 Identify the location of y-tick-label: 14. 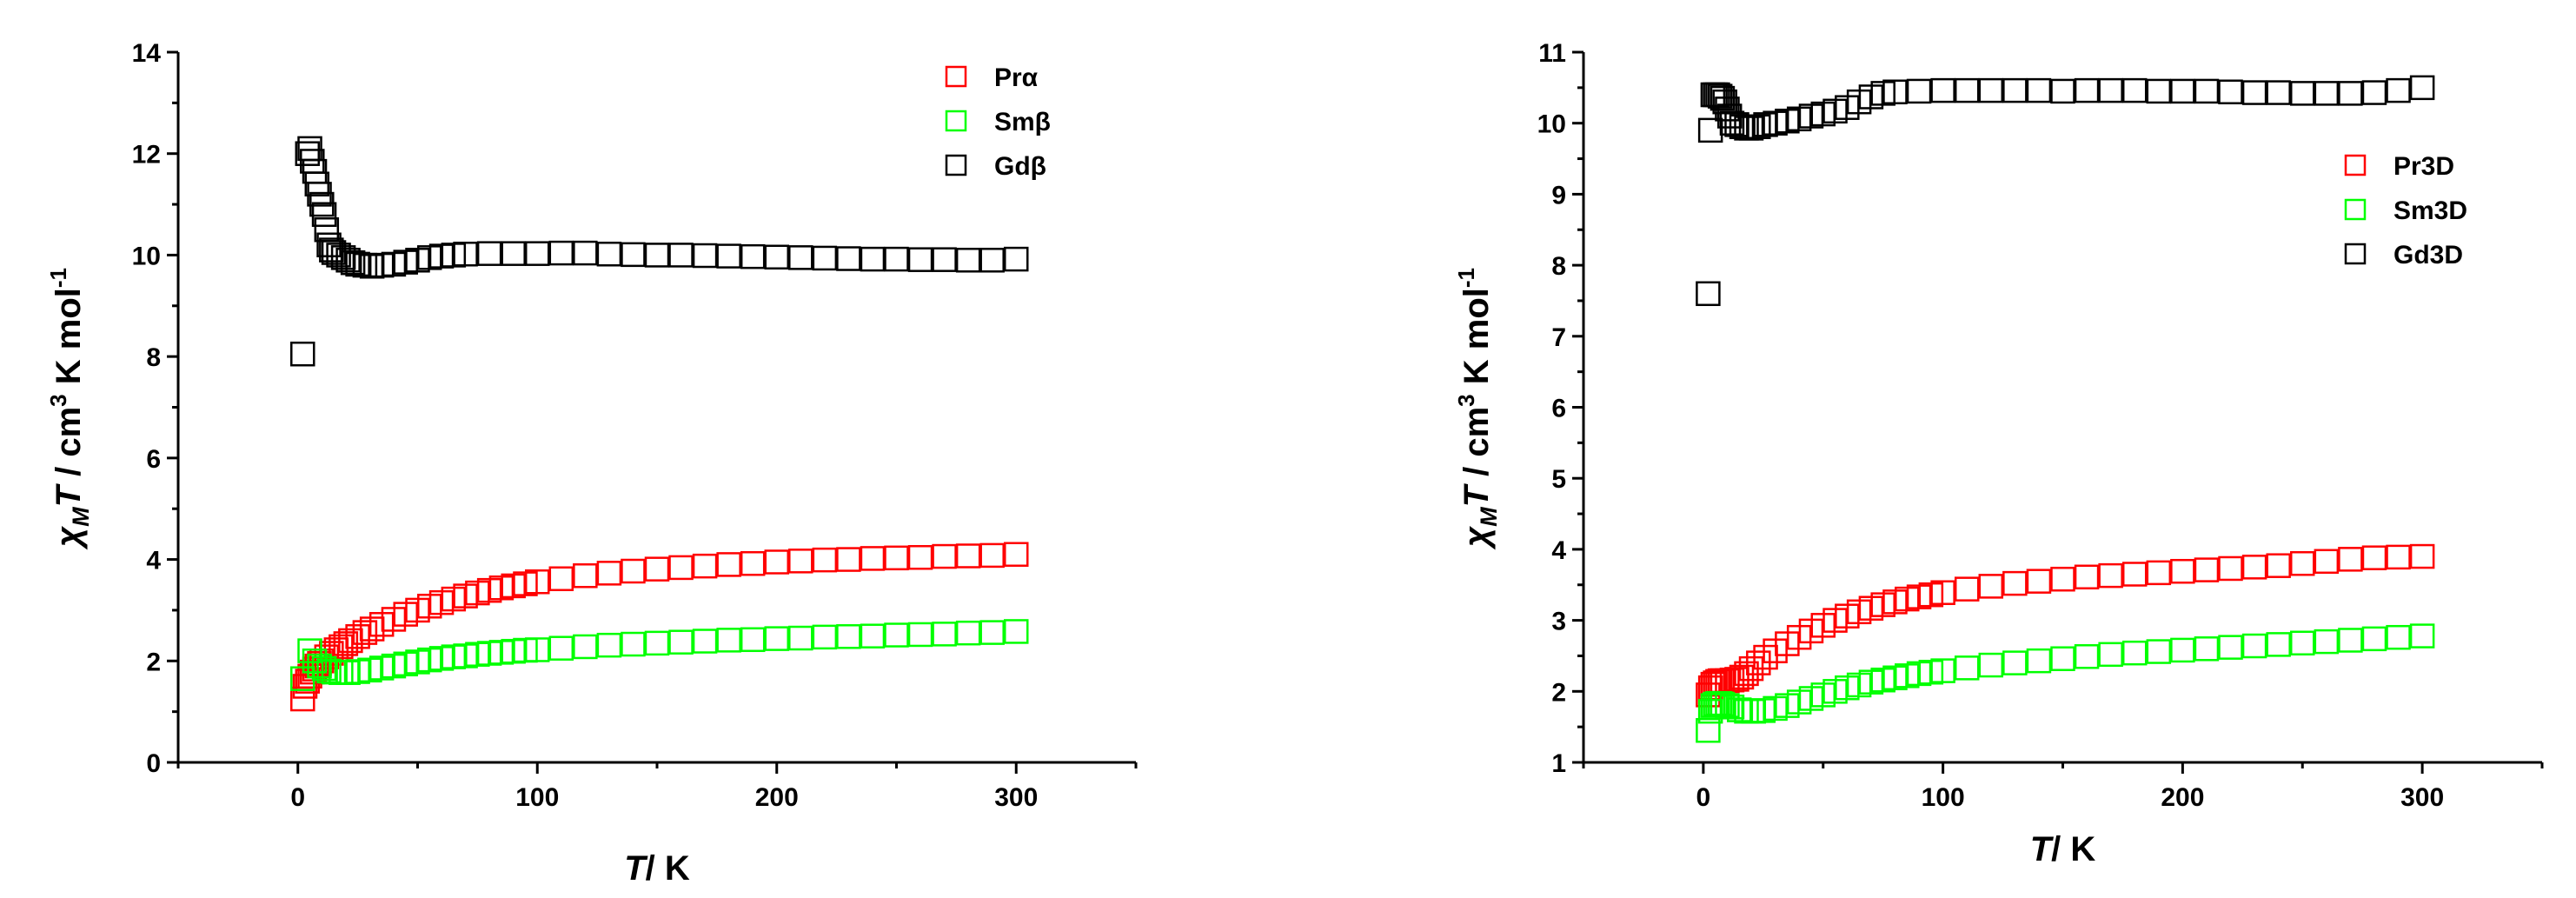
(147, 53).